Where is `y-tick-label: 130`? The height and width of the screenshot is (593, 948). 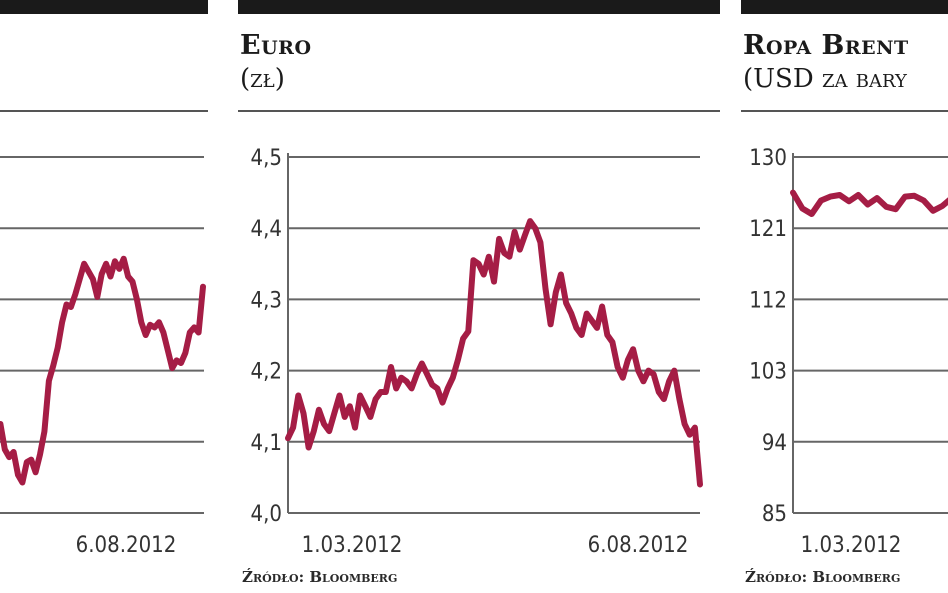
y-tick-label: 130 is located at coordinates (768, 158).